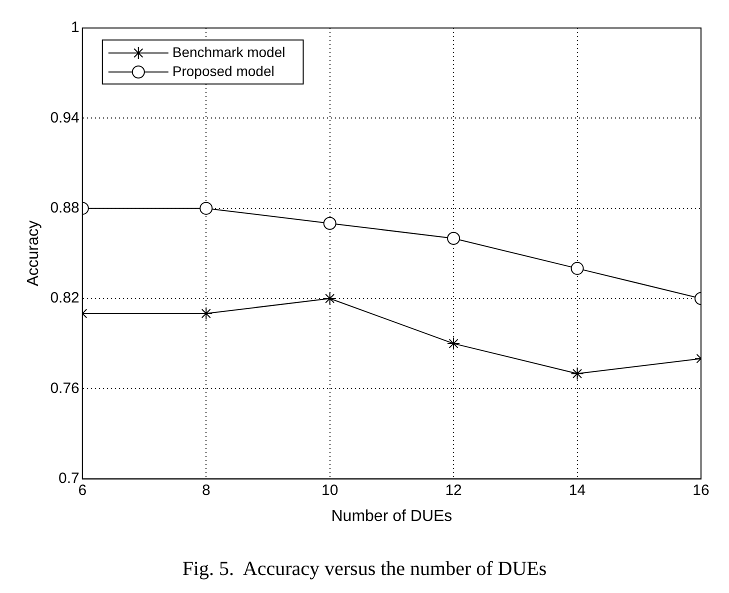 The height and width of the screenshot is (593, 729). What do you see at coordinates (69, 478) in the screenshot?
I see `y-tick-label: 0.7` at bounding box center [69, 478].